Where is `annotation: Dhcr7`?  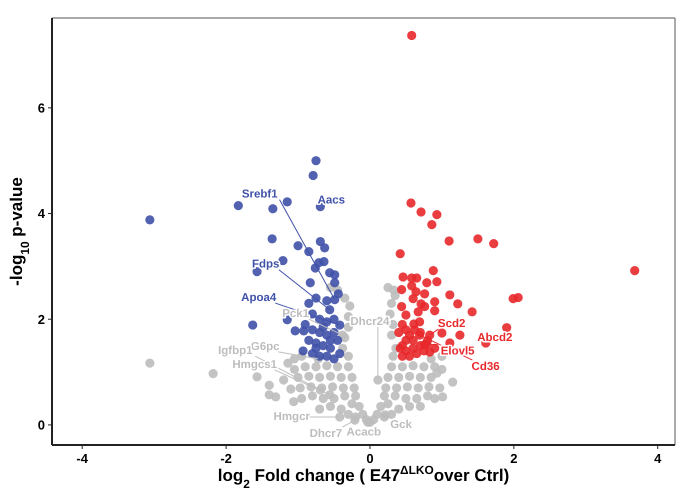
annotation: Dhcr7 is located at coordinates (326, 434).